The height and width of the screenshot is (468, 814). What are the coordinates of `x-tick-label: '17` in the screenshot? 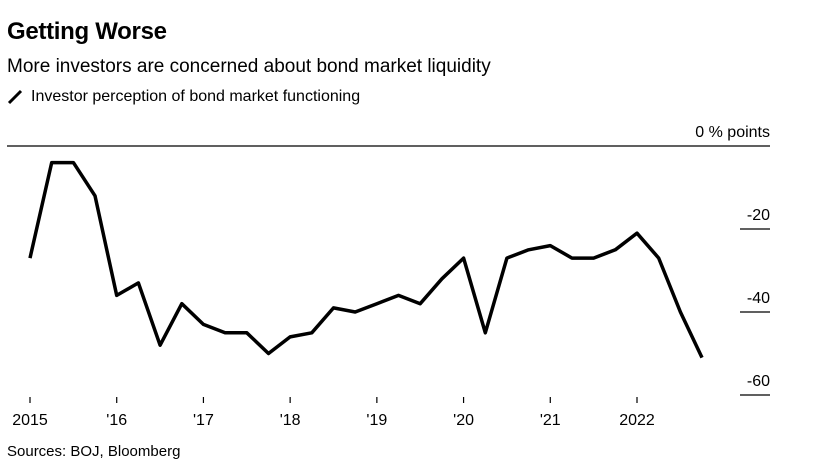 It's located at (203, 420).